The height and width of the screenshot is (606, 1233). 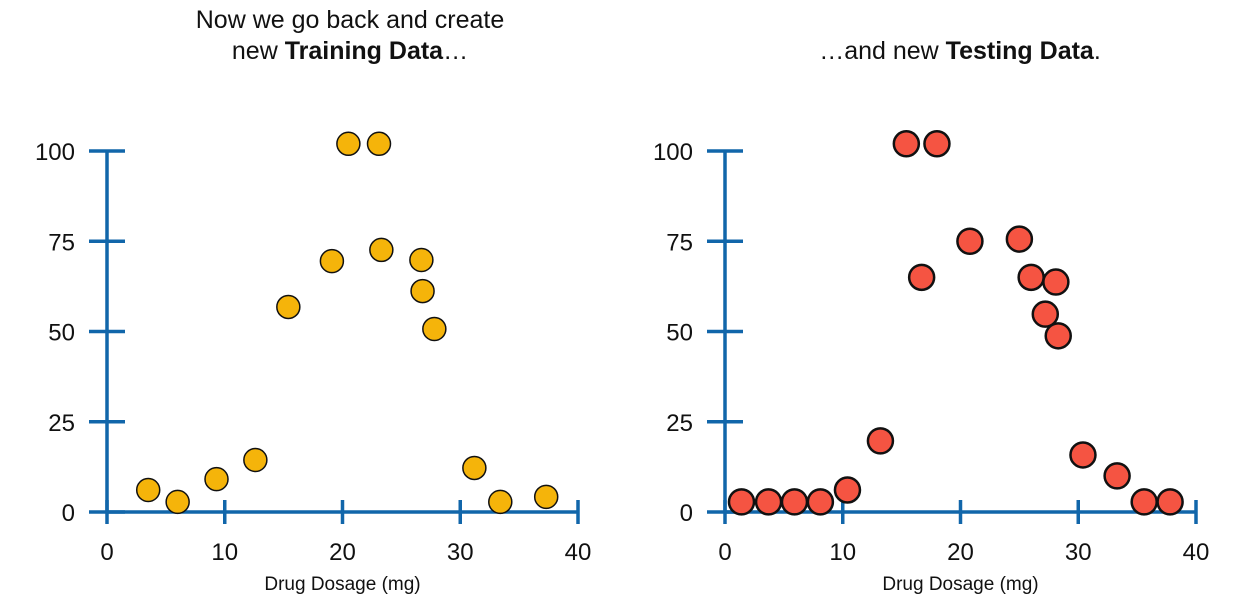 I want to click on right-title-prefix: …and new, so click(x=882, y=51).